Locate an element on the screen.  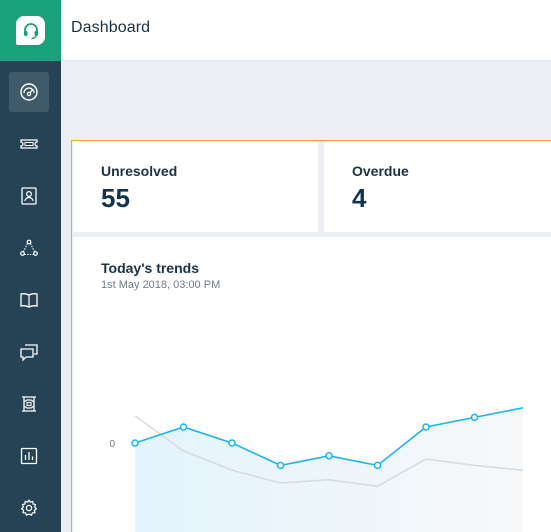
unresolved-card: Unresolved 55 is located at coordinates (195, 187).